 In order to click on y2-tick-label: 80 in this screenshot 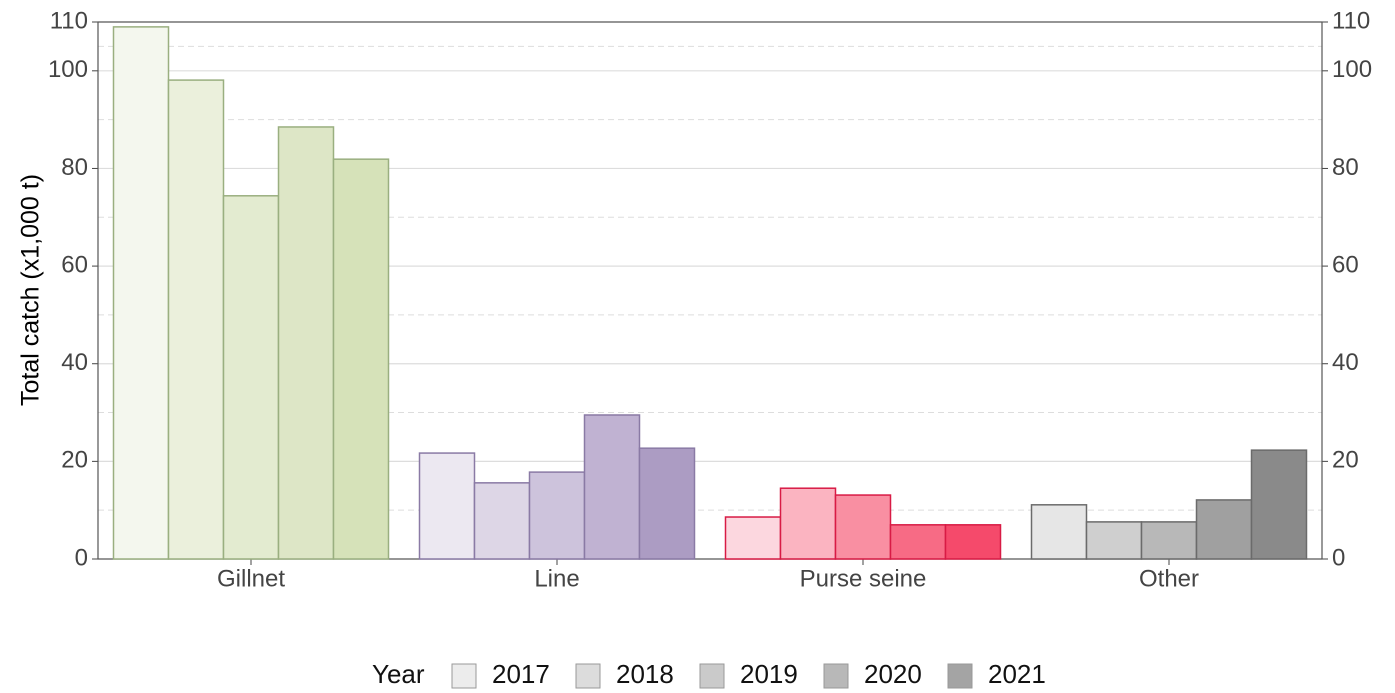, I will do `click(1345, 167)`.